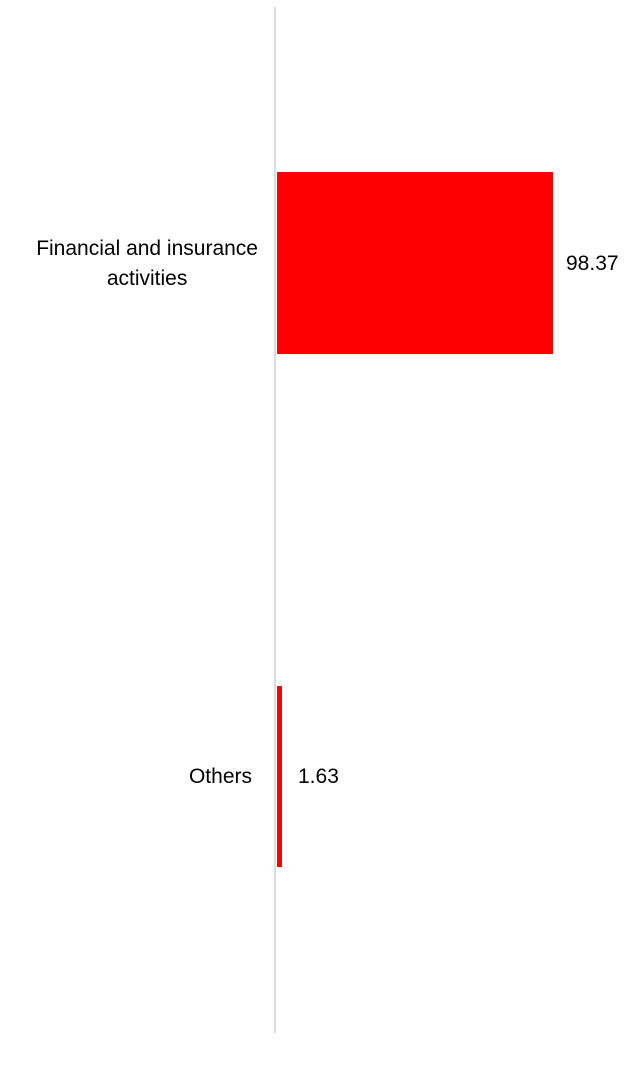 This screenshot has height=1068, width=639. I want to click on category-label-line: Others, so click(220, 776).